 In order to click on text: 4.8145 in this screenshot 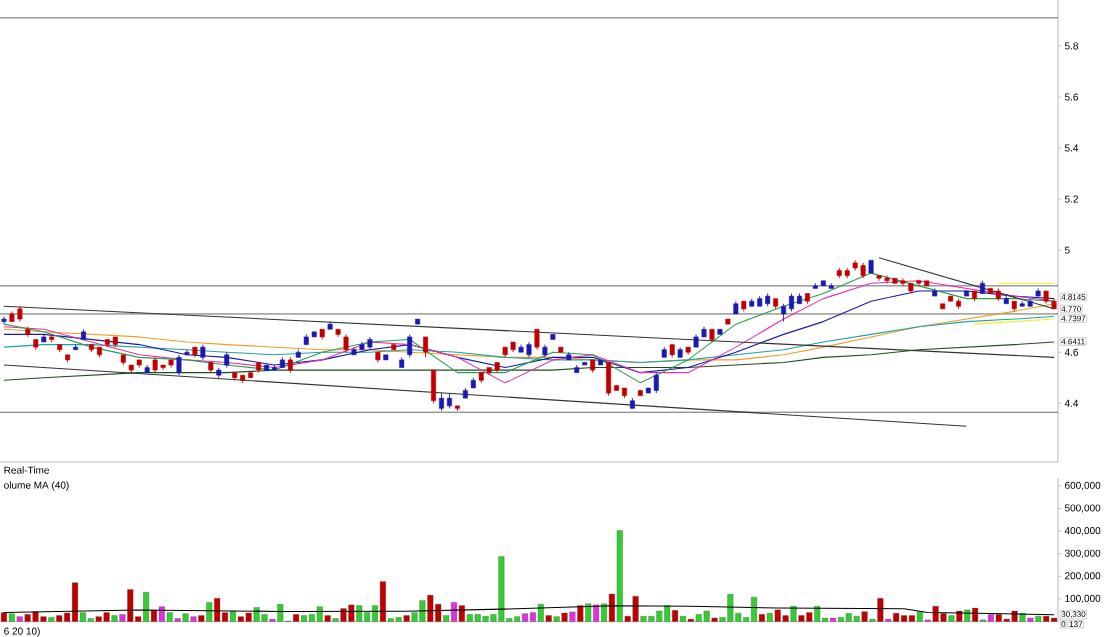, I will do `click(1073, 297)`.